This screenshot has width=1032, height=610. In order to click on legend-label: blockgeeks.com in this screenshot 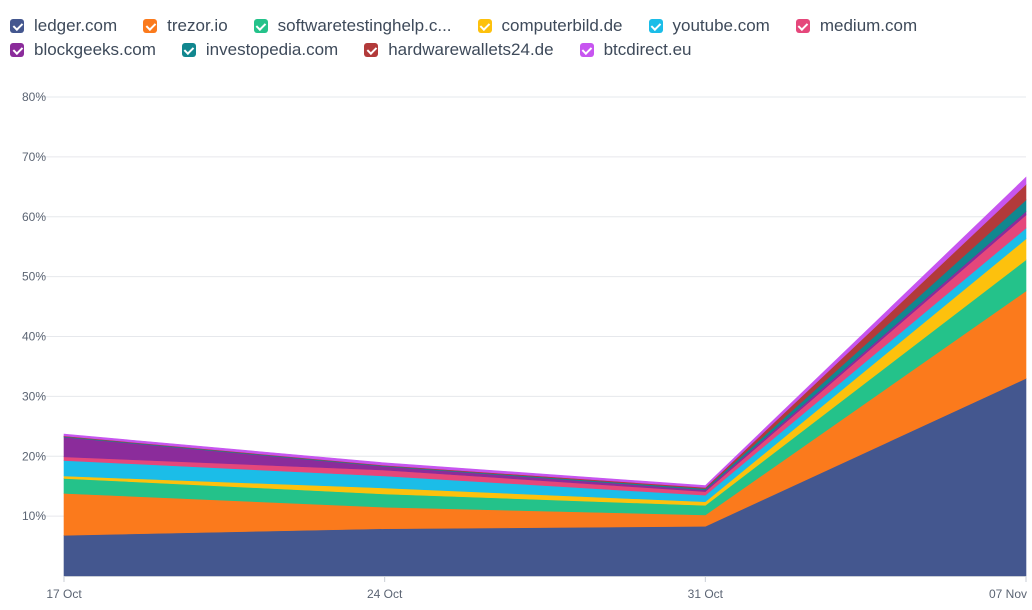, I will do `click(95, 49)`.